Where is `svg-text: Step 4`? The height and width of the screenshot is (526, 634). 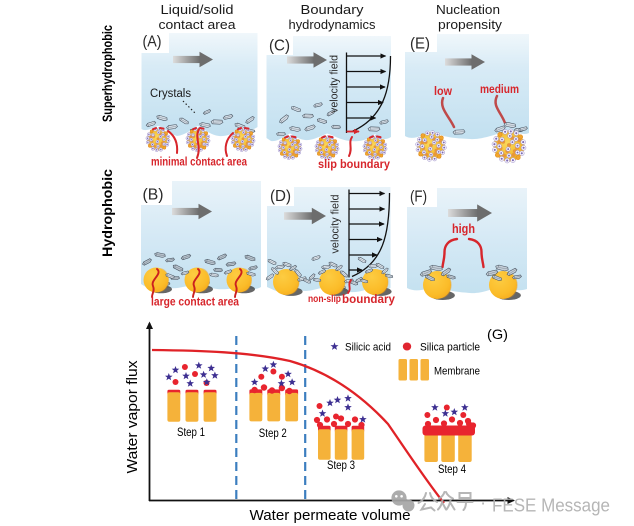 svg-text: Step 4 is located at coordinates (452, 470).